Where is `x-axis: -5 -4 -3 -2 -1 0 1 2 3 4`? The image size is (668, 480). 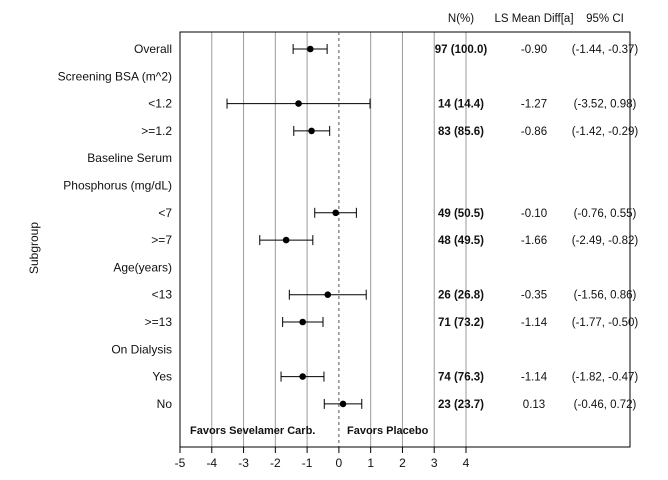
x-axis: -5 -4 -3 -2 -1 0 1 2 3 4 is located at coordinates (322, 458).